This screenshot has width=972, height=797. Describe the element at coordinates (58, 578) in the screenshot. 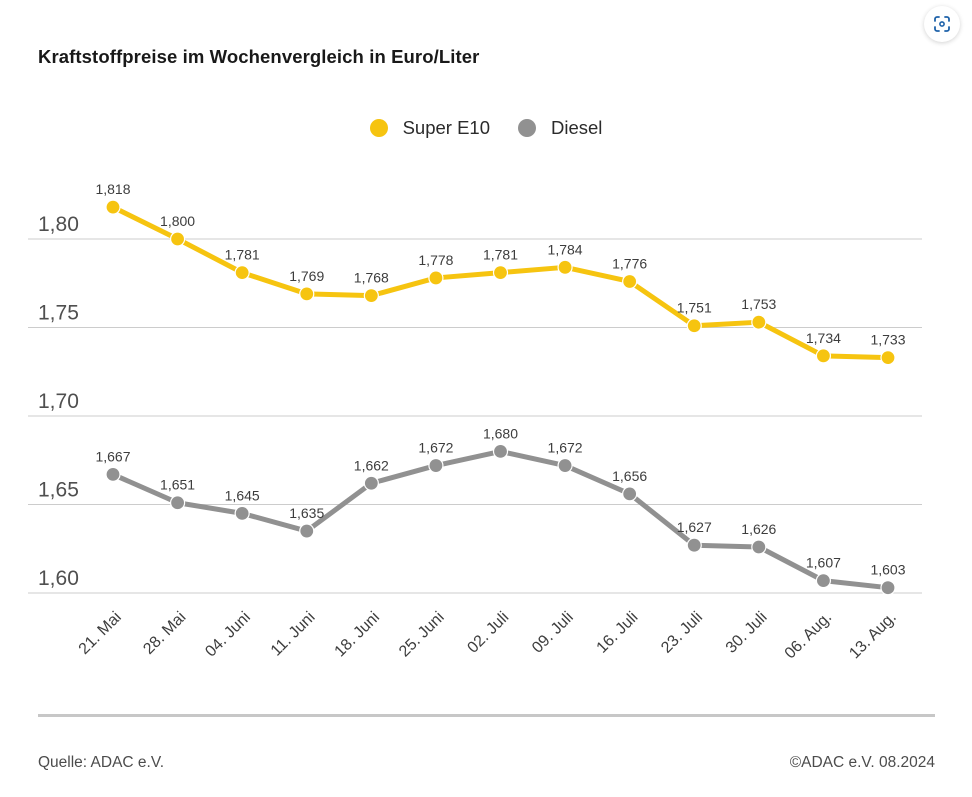

I see `y-axis-tick-label: 1,60` at that location.